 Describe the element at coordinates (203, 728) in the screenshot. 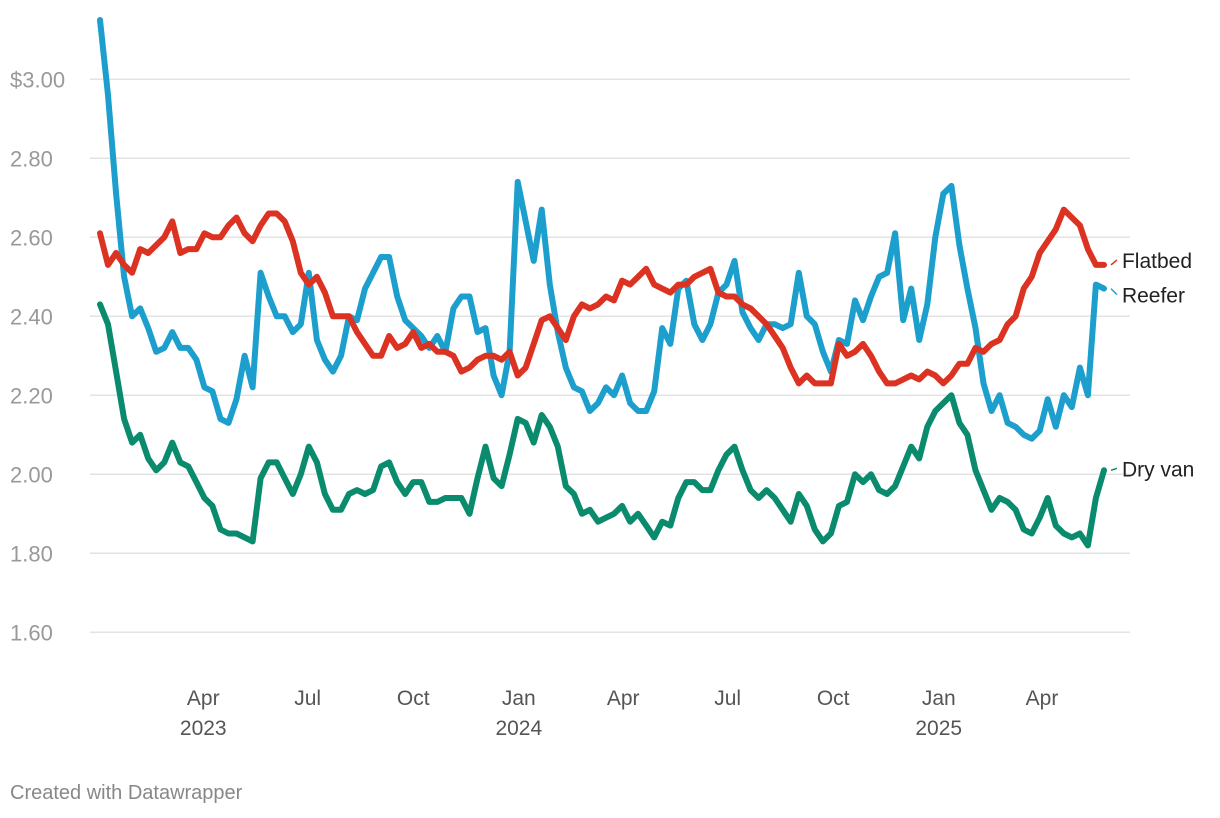

I see `x-tick-year-label: 2023` at that location.